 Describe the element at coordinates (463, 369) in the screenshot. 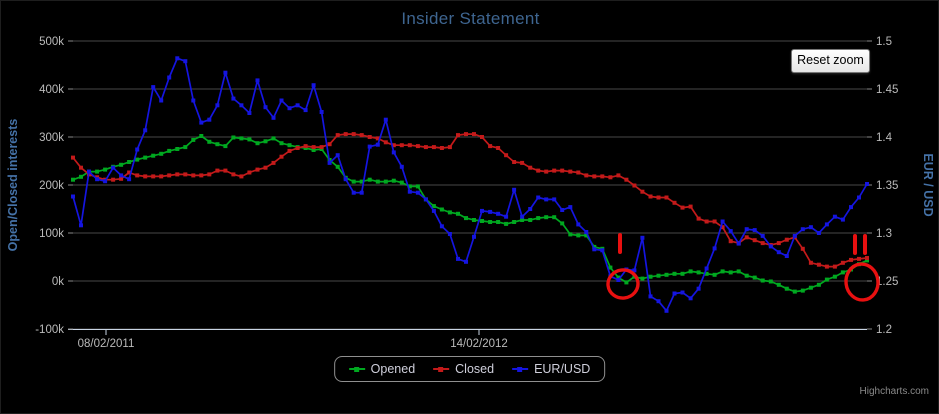

I see `legend-item-closed: Closed` at that location.